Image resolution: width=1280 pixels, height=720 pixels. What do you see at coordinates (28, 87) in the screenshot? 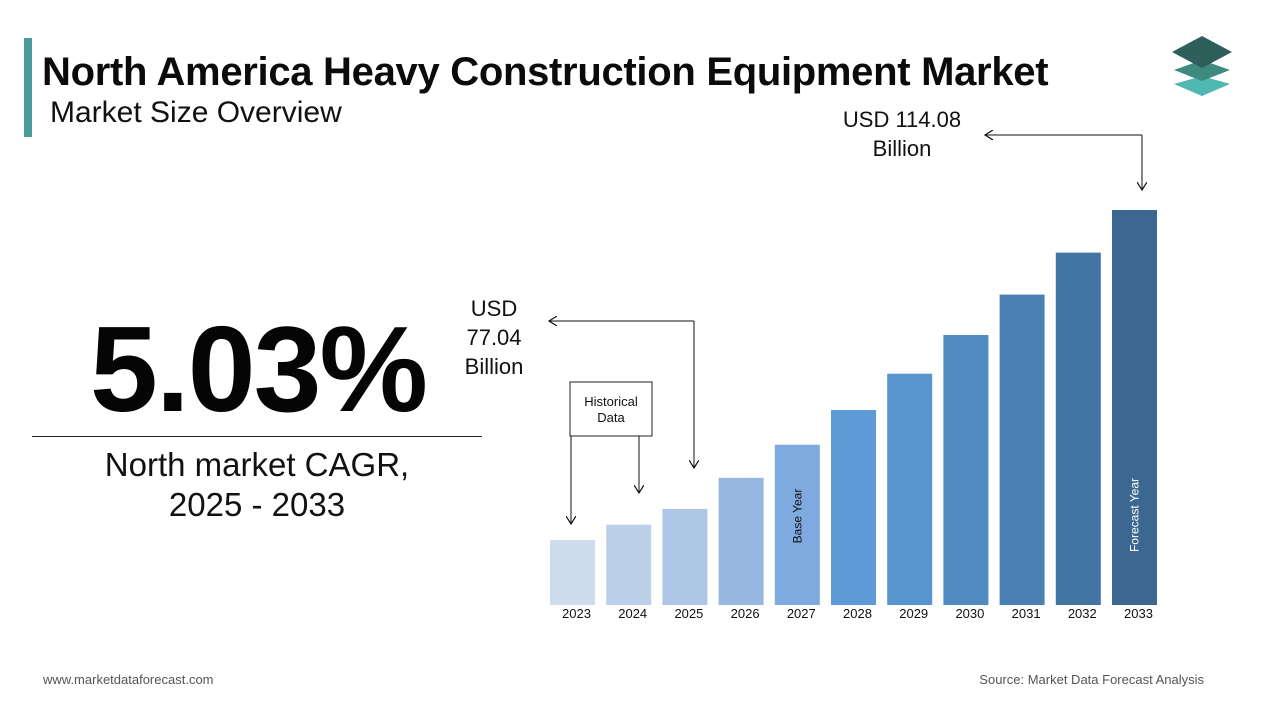
I see `title-accent-bar` at bounding box center [28, 87].